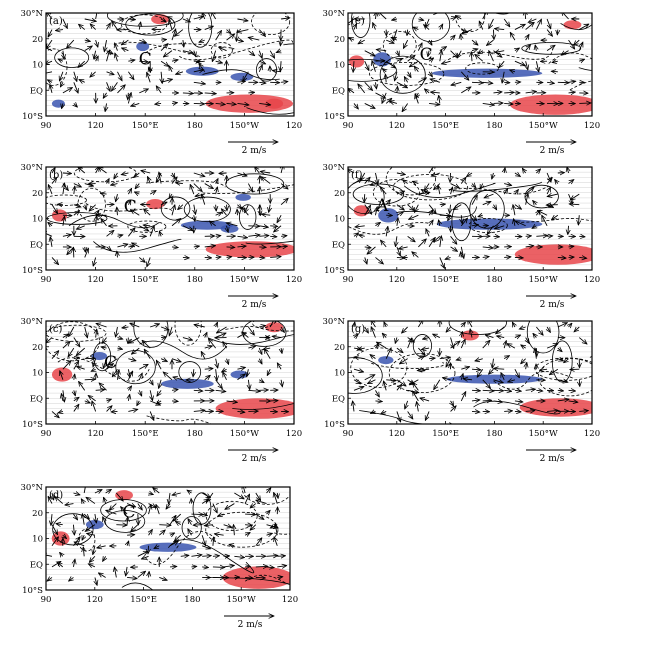 The image size is (664, 654). I want to click on panel-label: (e), so click(358, 21).